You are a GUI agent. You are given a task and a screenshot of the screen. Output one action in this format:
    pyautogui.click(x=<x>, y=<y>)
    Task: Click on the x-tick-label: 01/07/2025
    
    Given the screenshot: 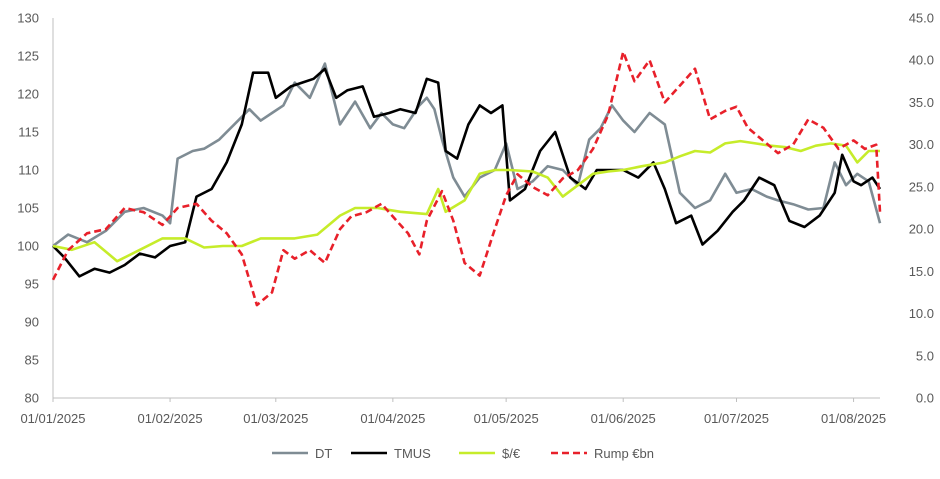 What is the action you would take?
    pyautogui.click(x=736, y=418)
    